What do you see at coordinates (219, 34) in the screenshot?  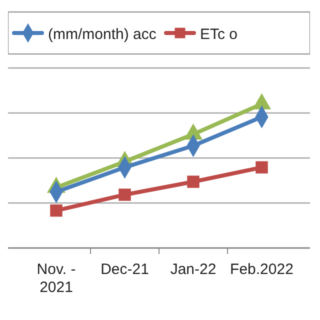 I see `legend-label: ETc o` at bounding box center [219, 34].